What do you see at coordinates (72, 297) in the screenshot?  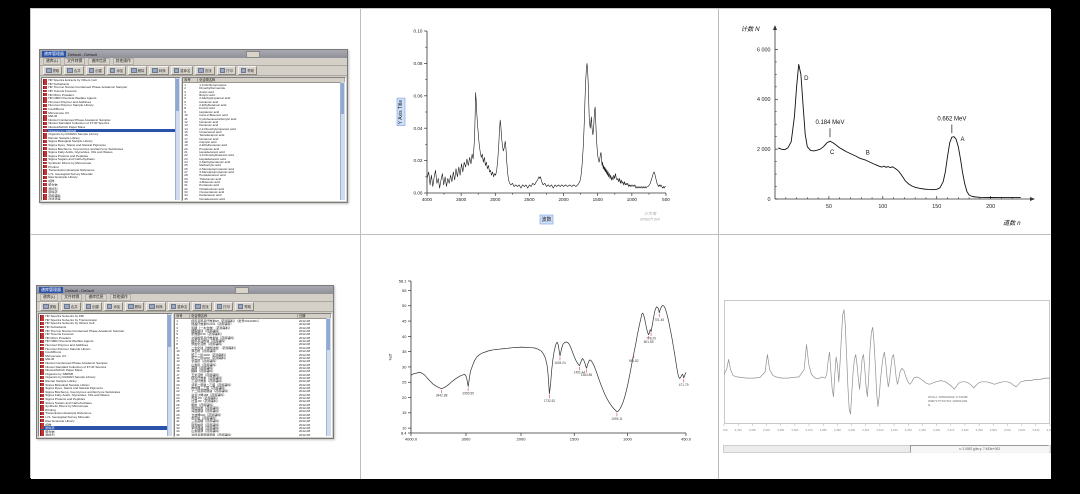 I see `menu-item: 文件转换` at bounding box center [72, 297].